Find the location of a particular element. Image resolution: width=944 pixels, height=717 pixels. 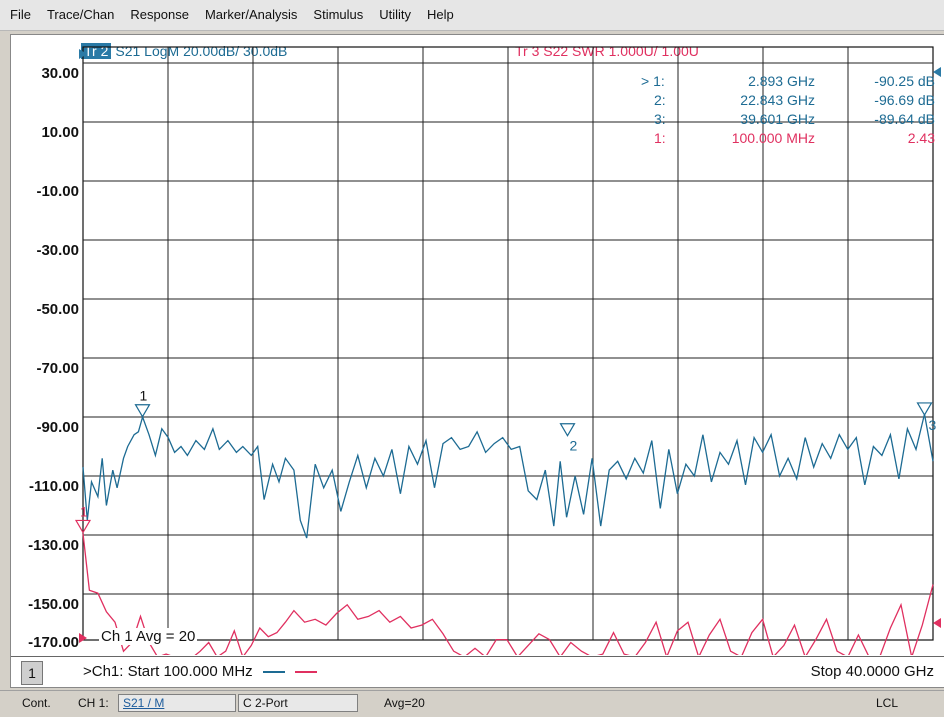

trace2-right-ref-arrow is located at coordinates (937, 72).